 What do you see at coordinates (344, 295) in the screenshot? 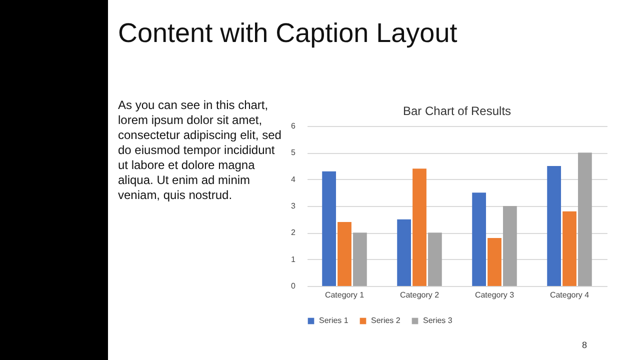
I see `x-tick-label: Category 1` at bounding box center [344, 295].